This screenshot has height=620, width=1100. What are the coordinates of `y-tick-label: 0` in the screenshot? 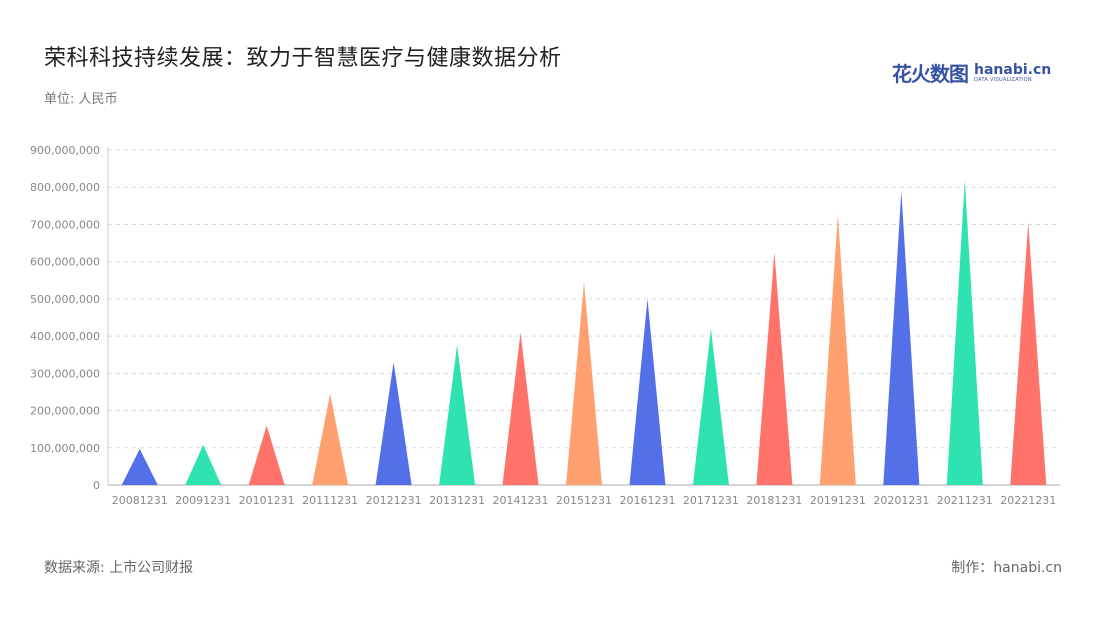 It's located at (96, 485).